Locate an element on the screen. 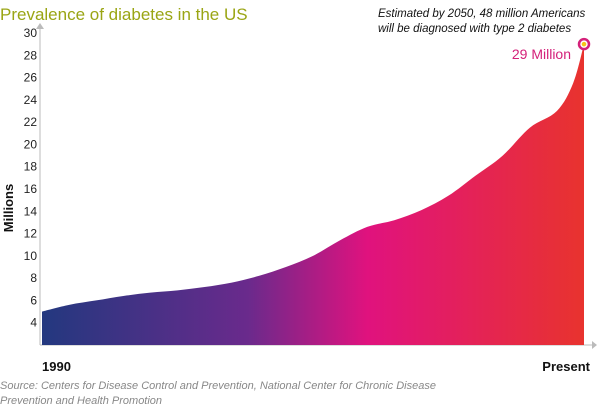  x-axis-arrow is located at coordinates (594, 345).